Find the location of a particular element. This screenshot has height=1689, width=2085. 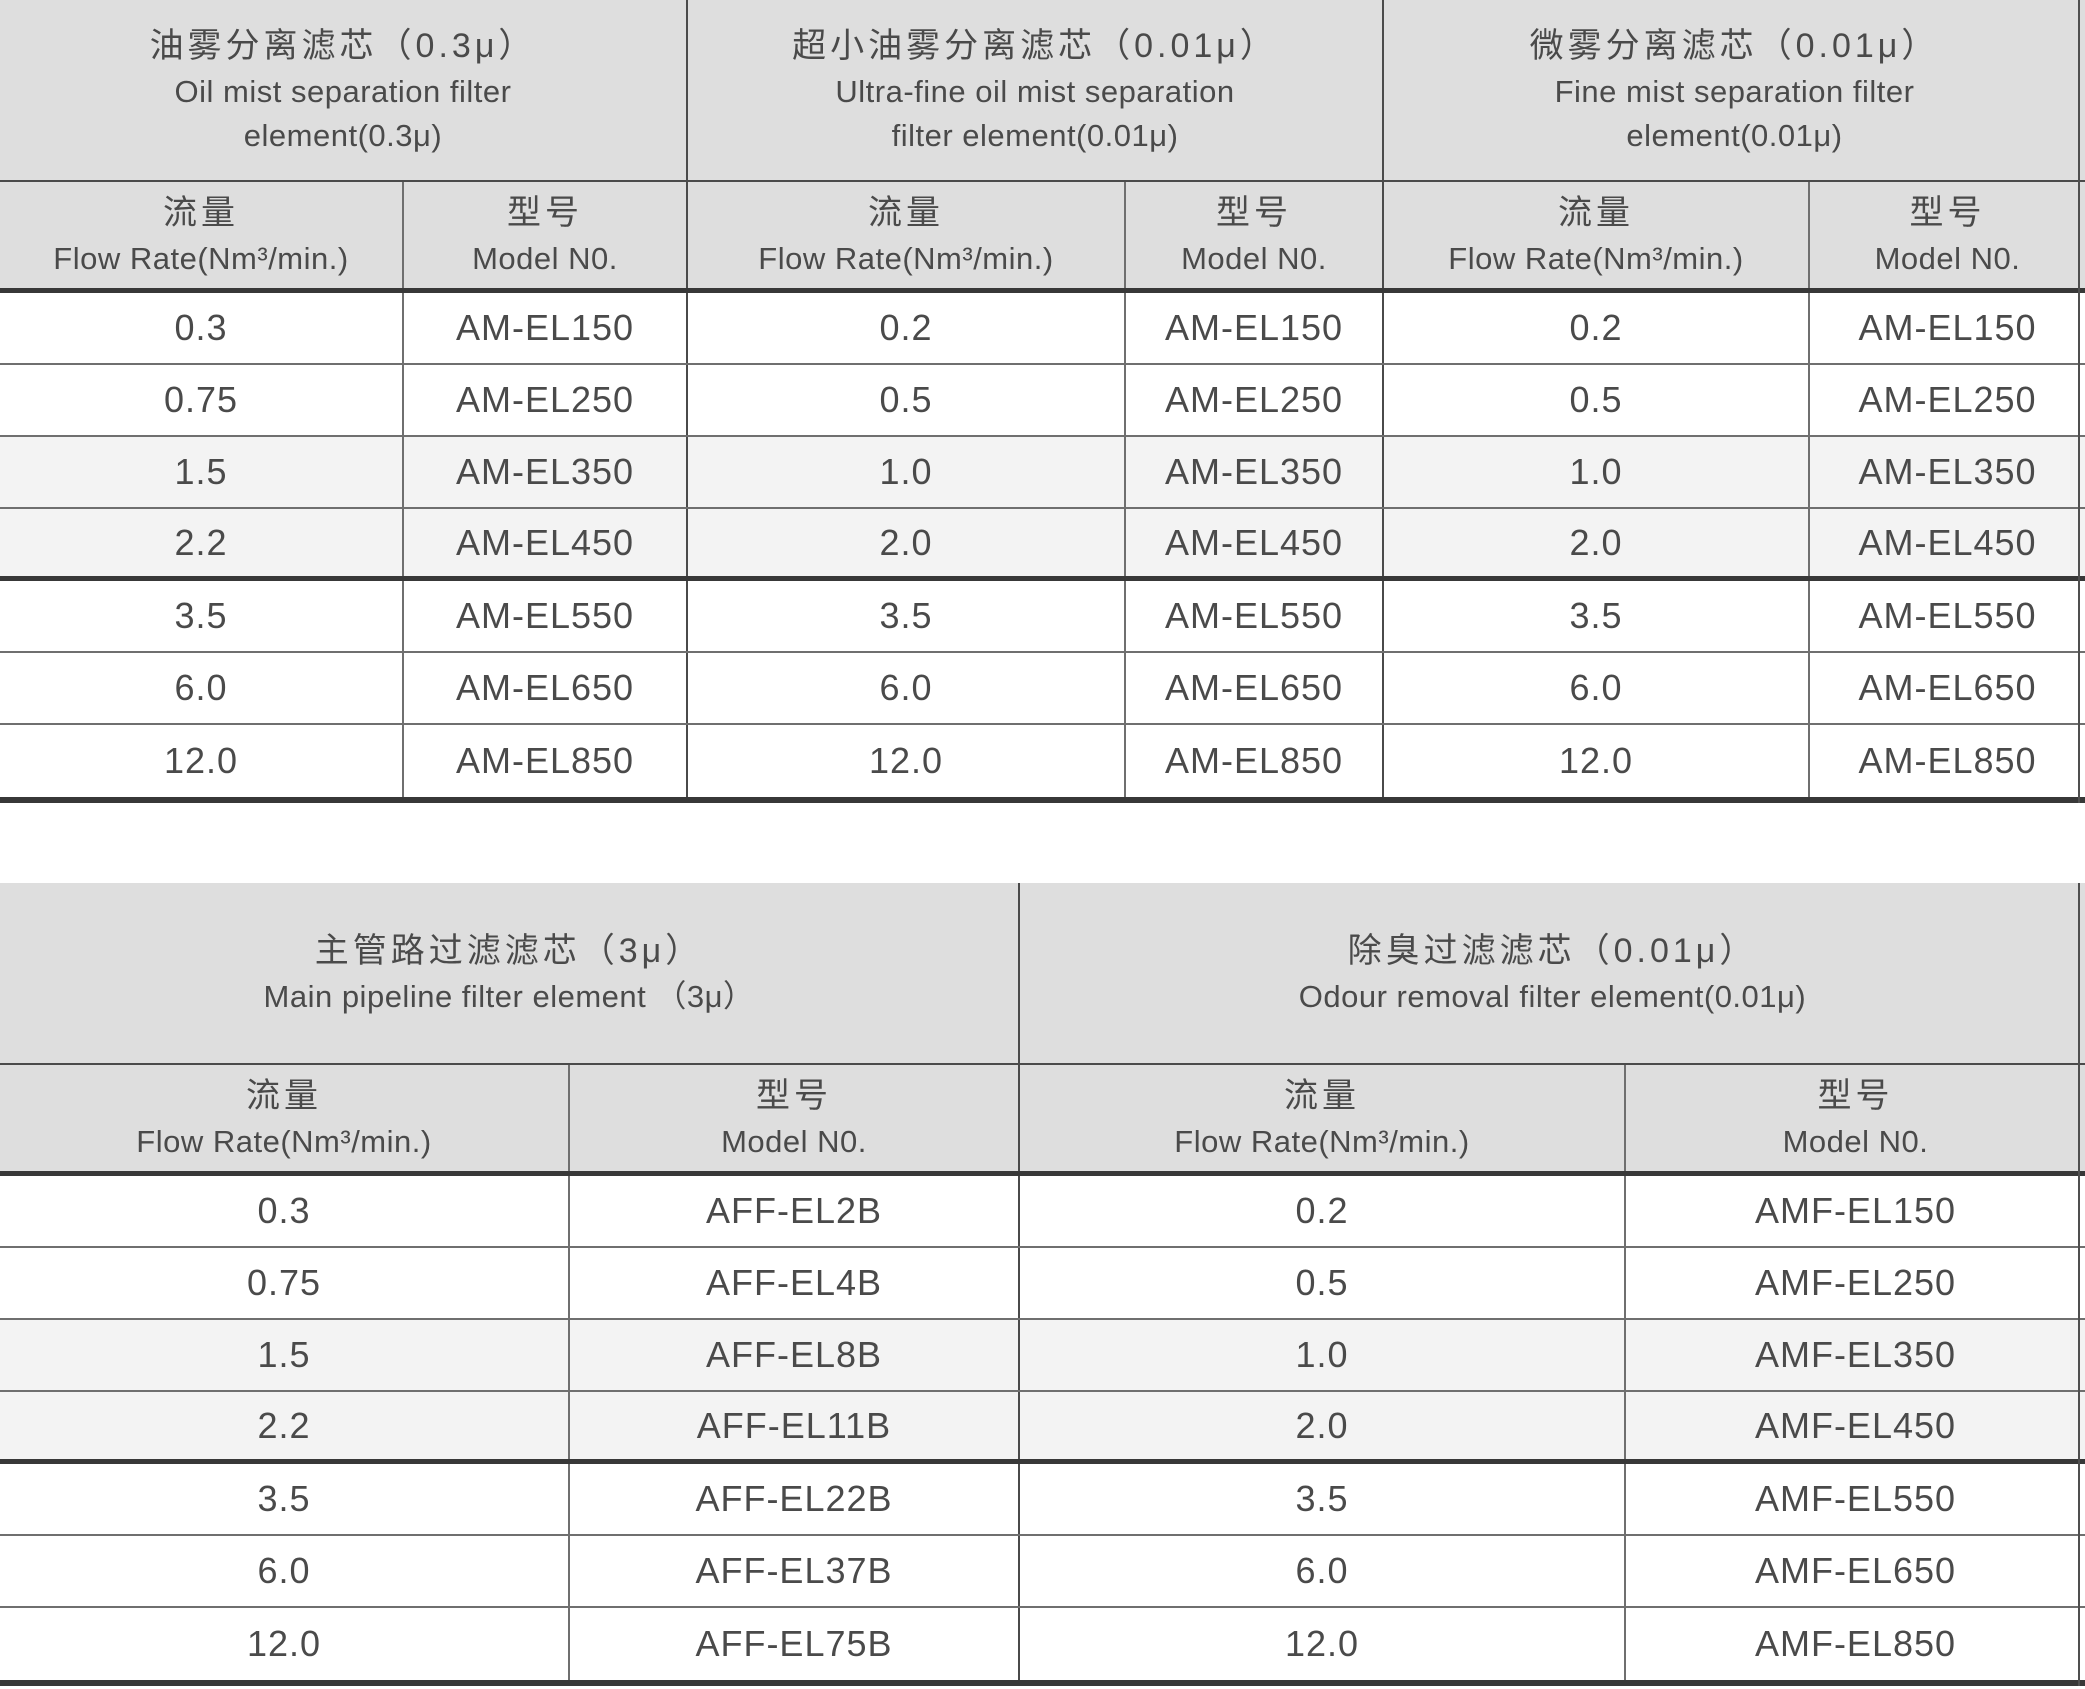

model-value-cell: AMF-EL850 is located at coordinates (1855, 1643).